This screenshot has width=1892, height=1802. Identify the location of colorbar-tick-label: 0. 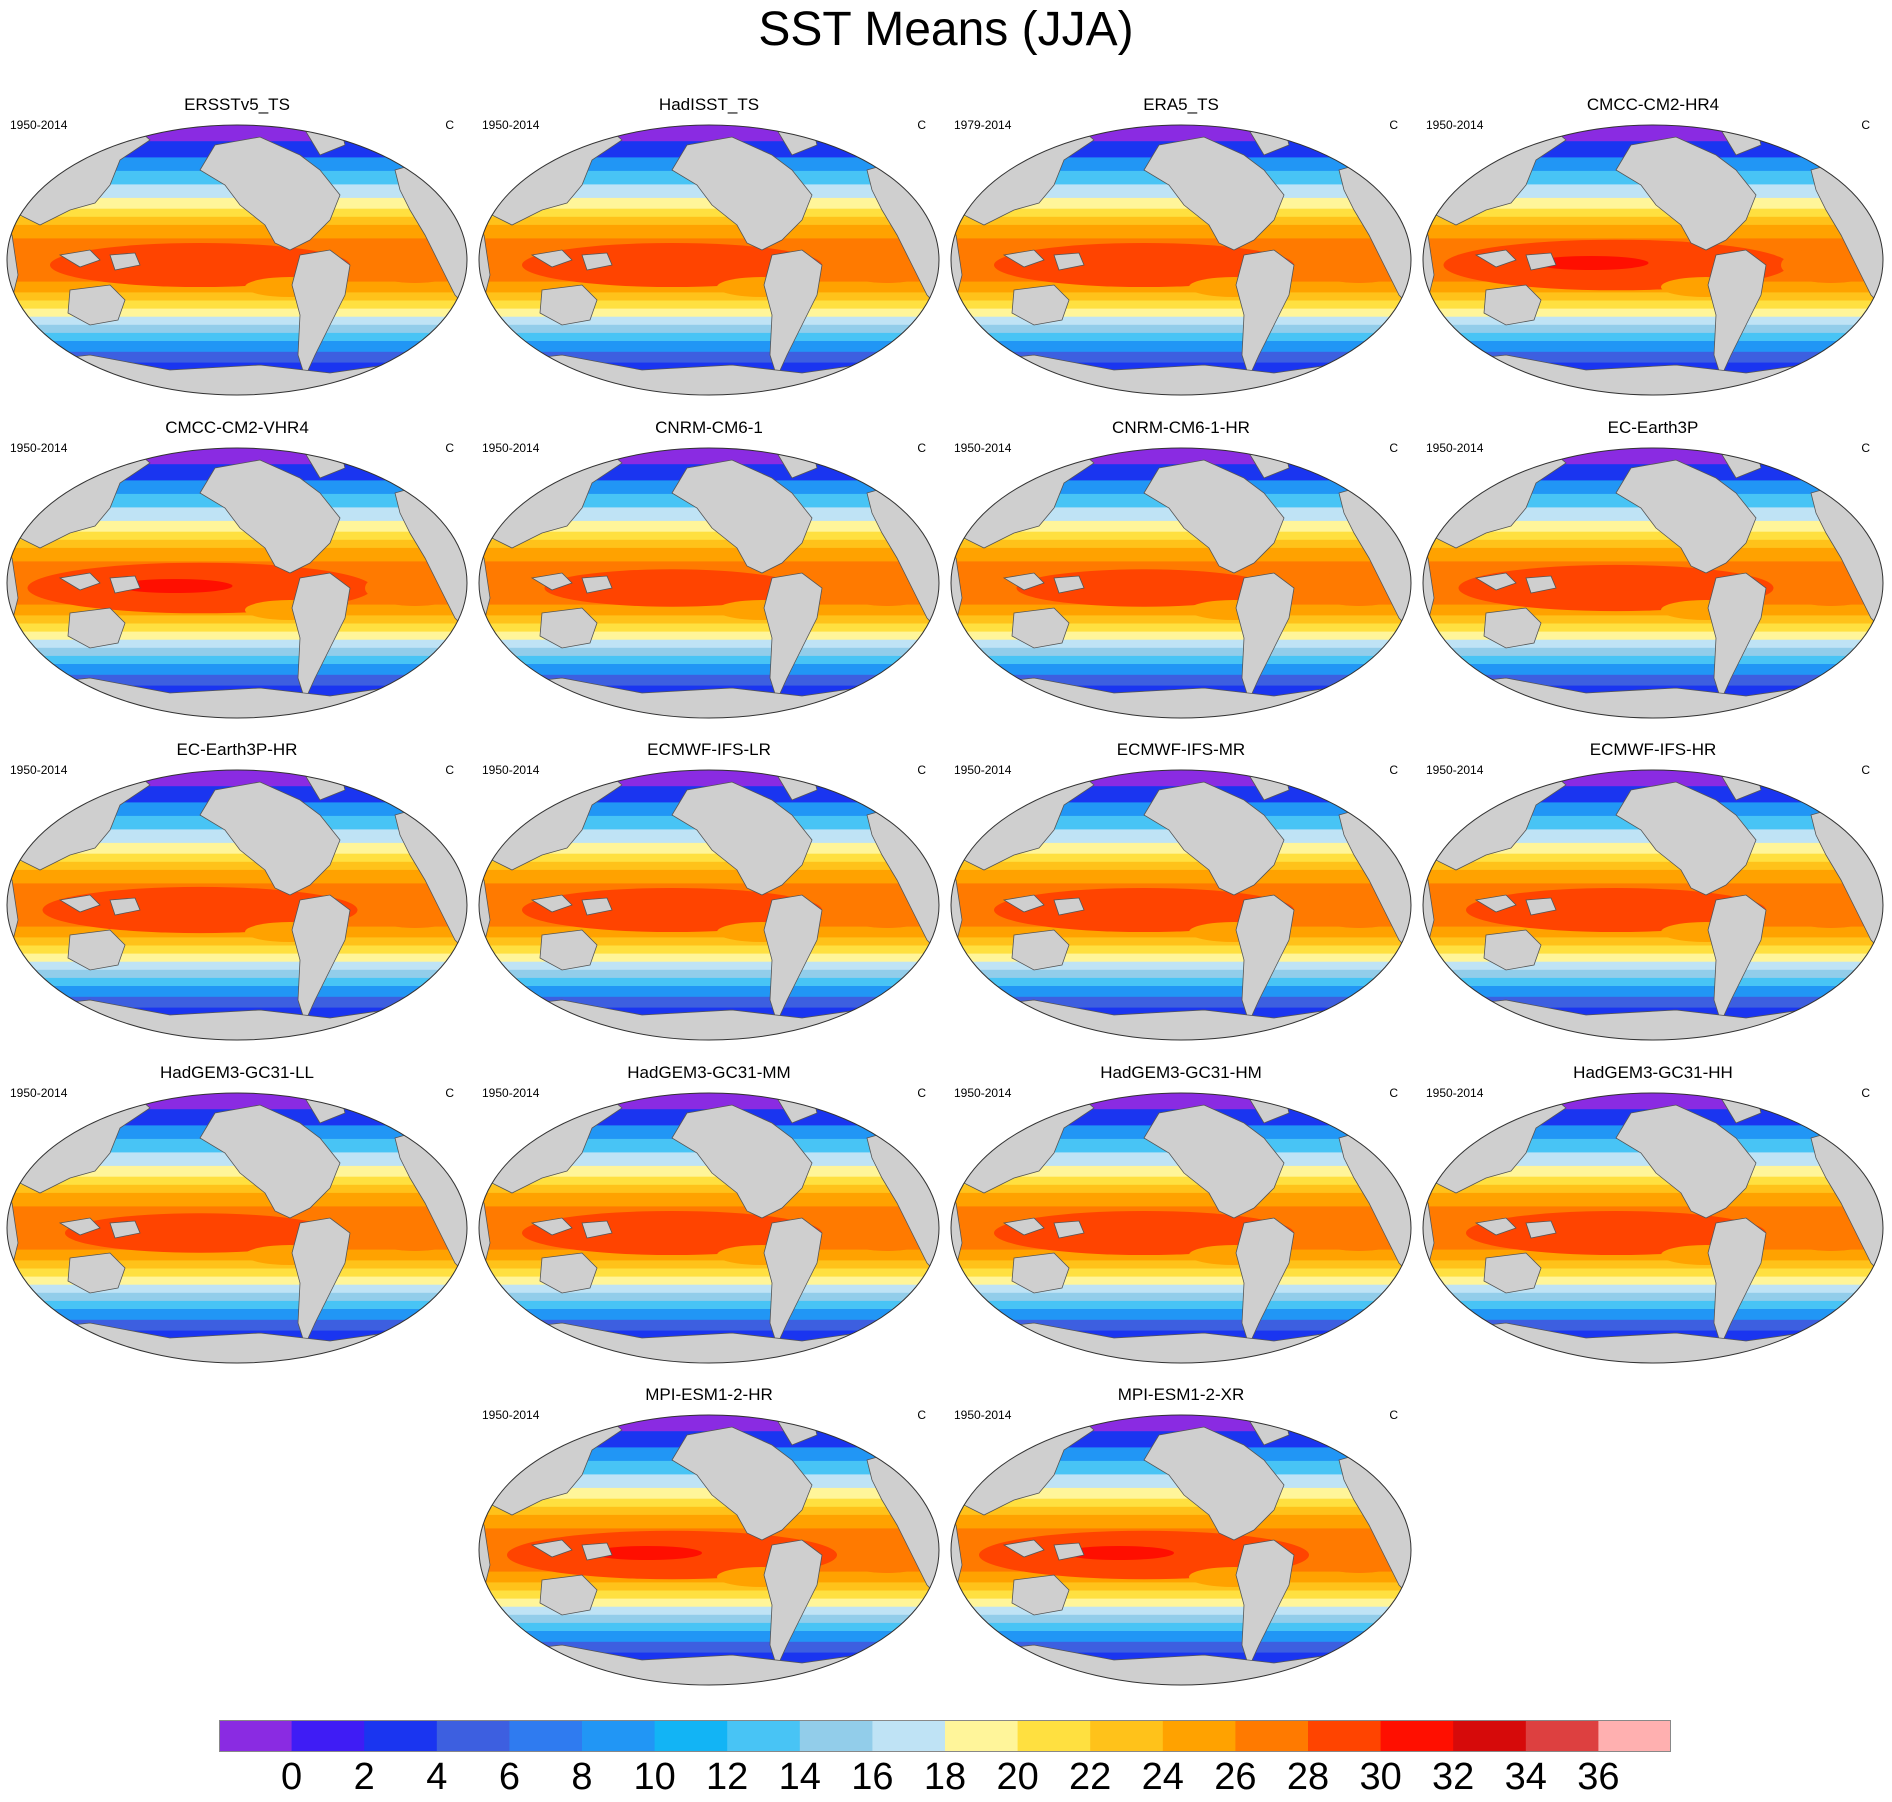
(292, 1777).